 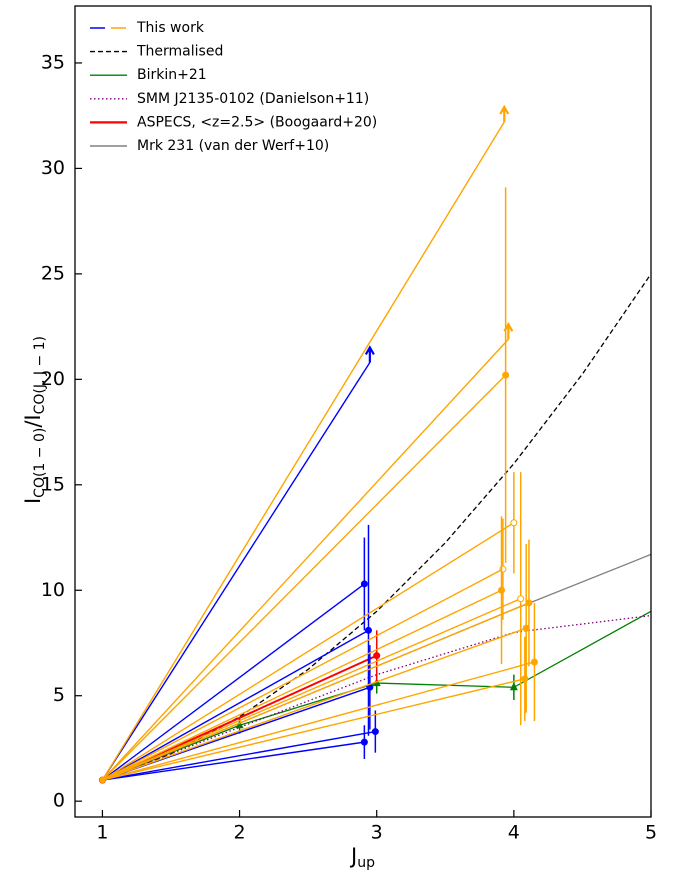 I want to click on legend-label: Thermalised, so click(x=179, y=52).